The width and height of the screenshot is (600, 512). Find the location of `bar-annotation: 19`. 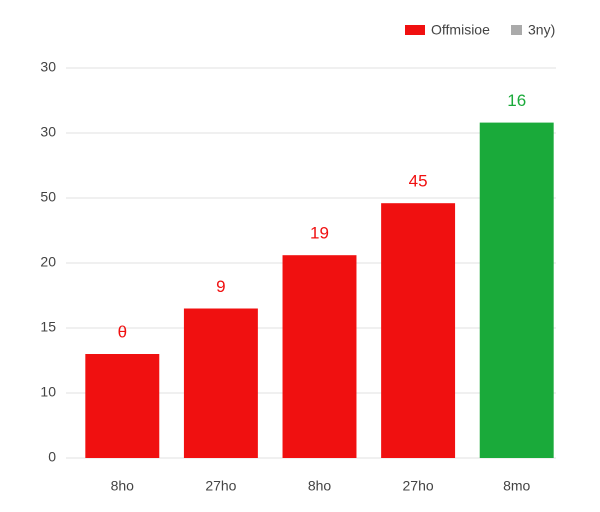

bar-annotation: 19 is located at coordinates (319, 233).